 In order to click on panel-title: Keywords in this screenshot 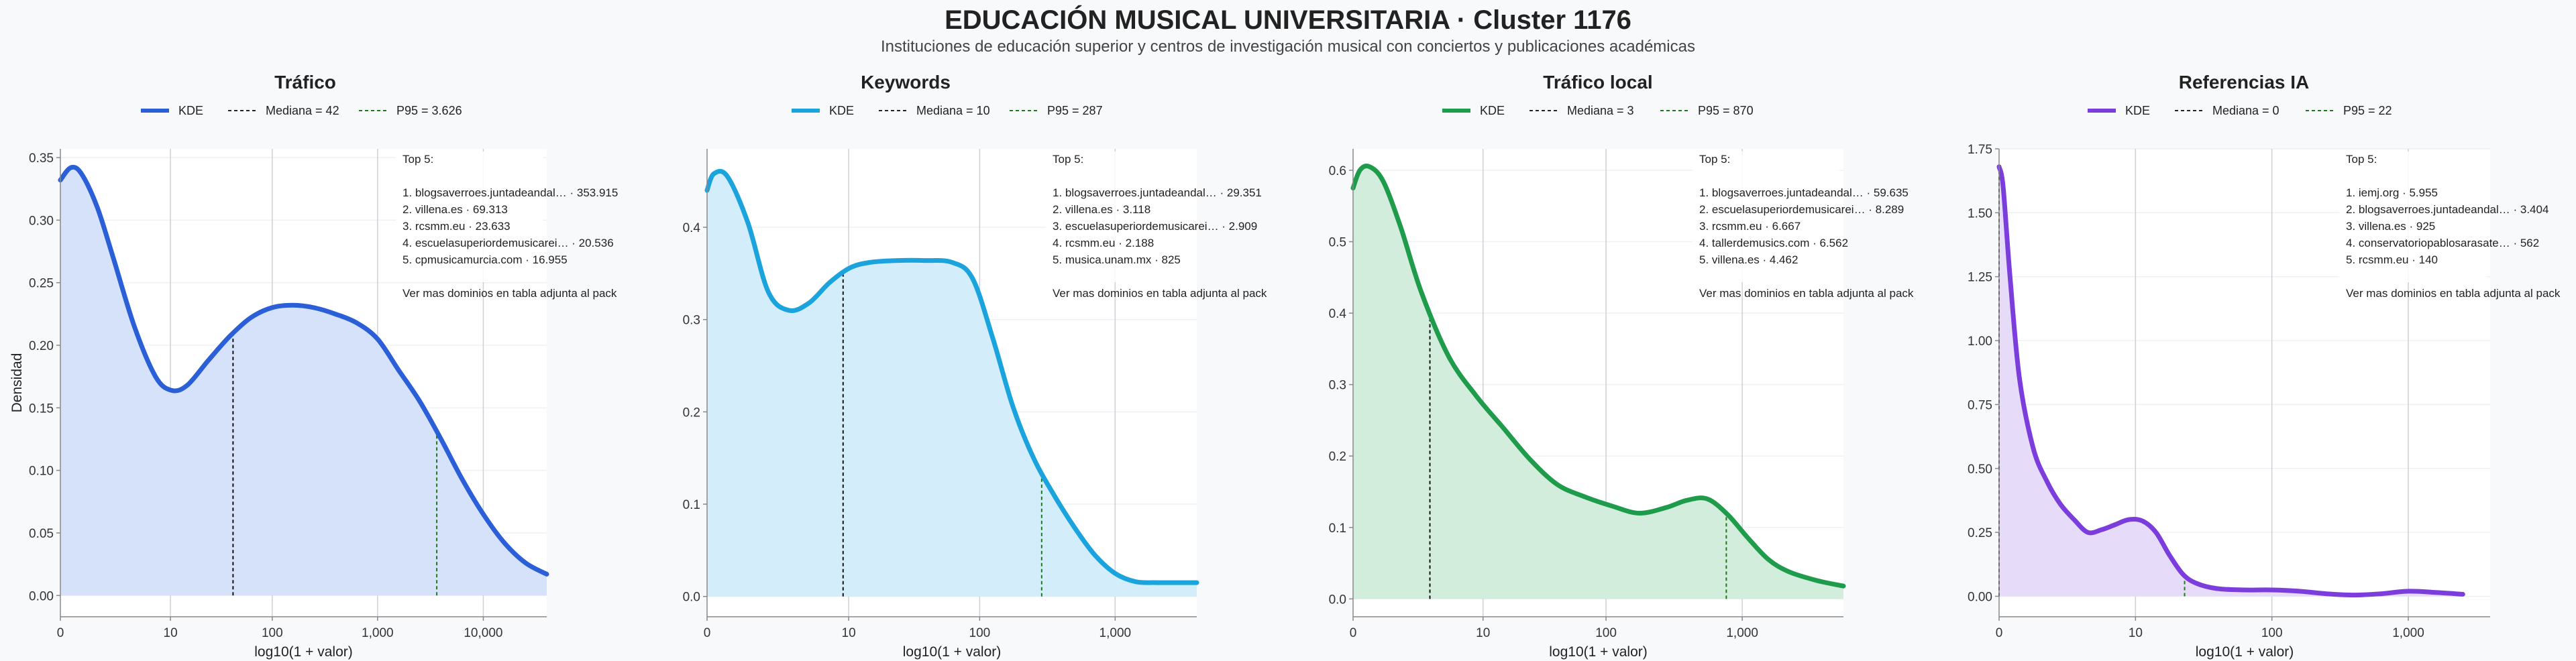, I will do `click(906, 82)`.